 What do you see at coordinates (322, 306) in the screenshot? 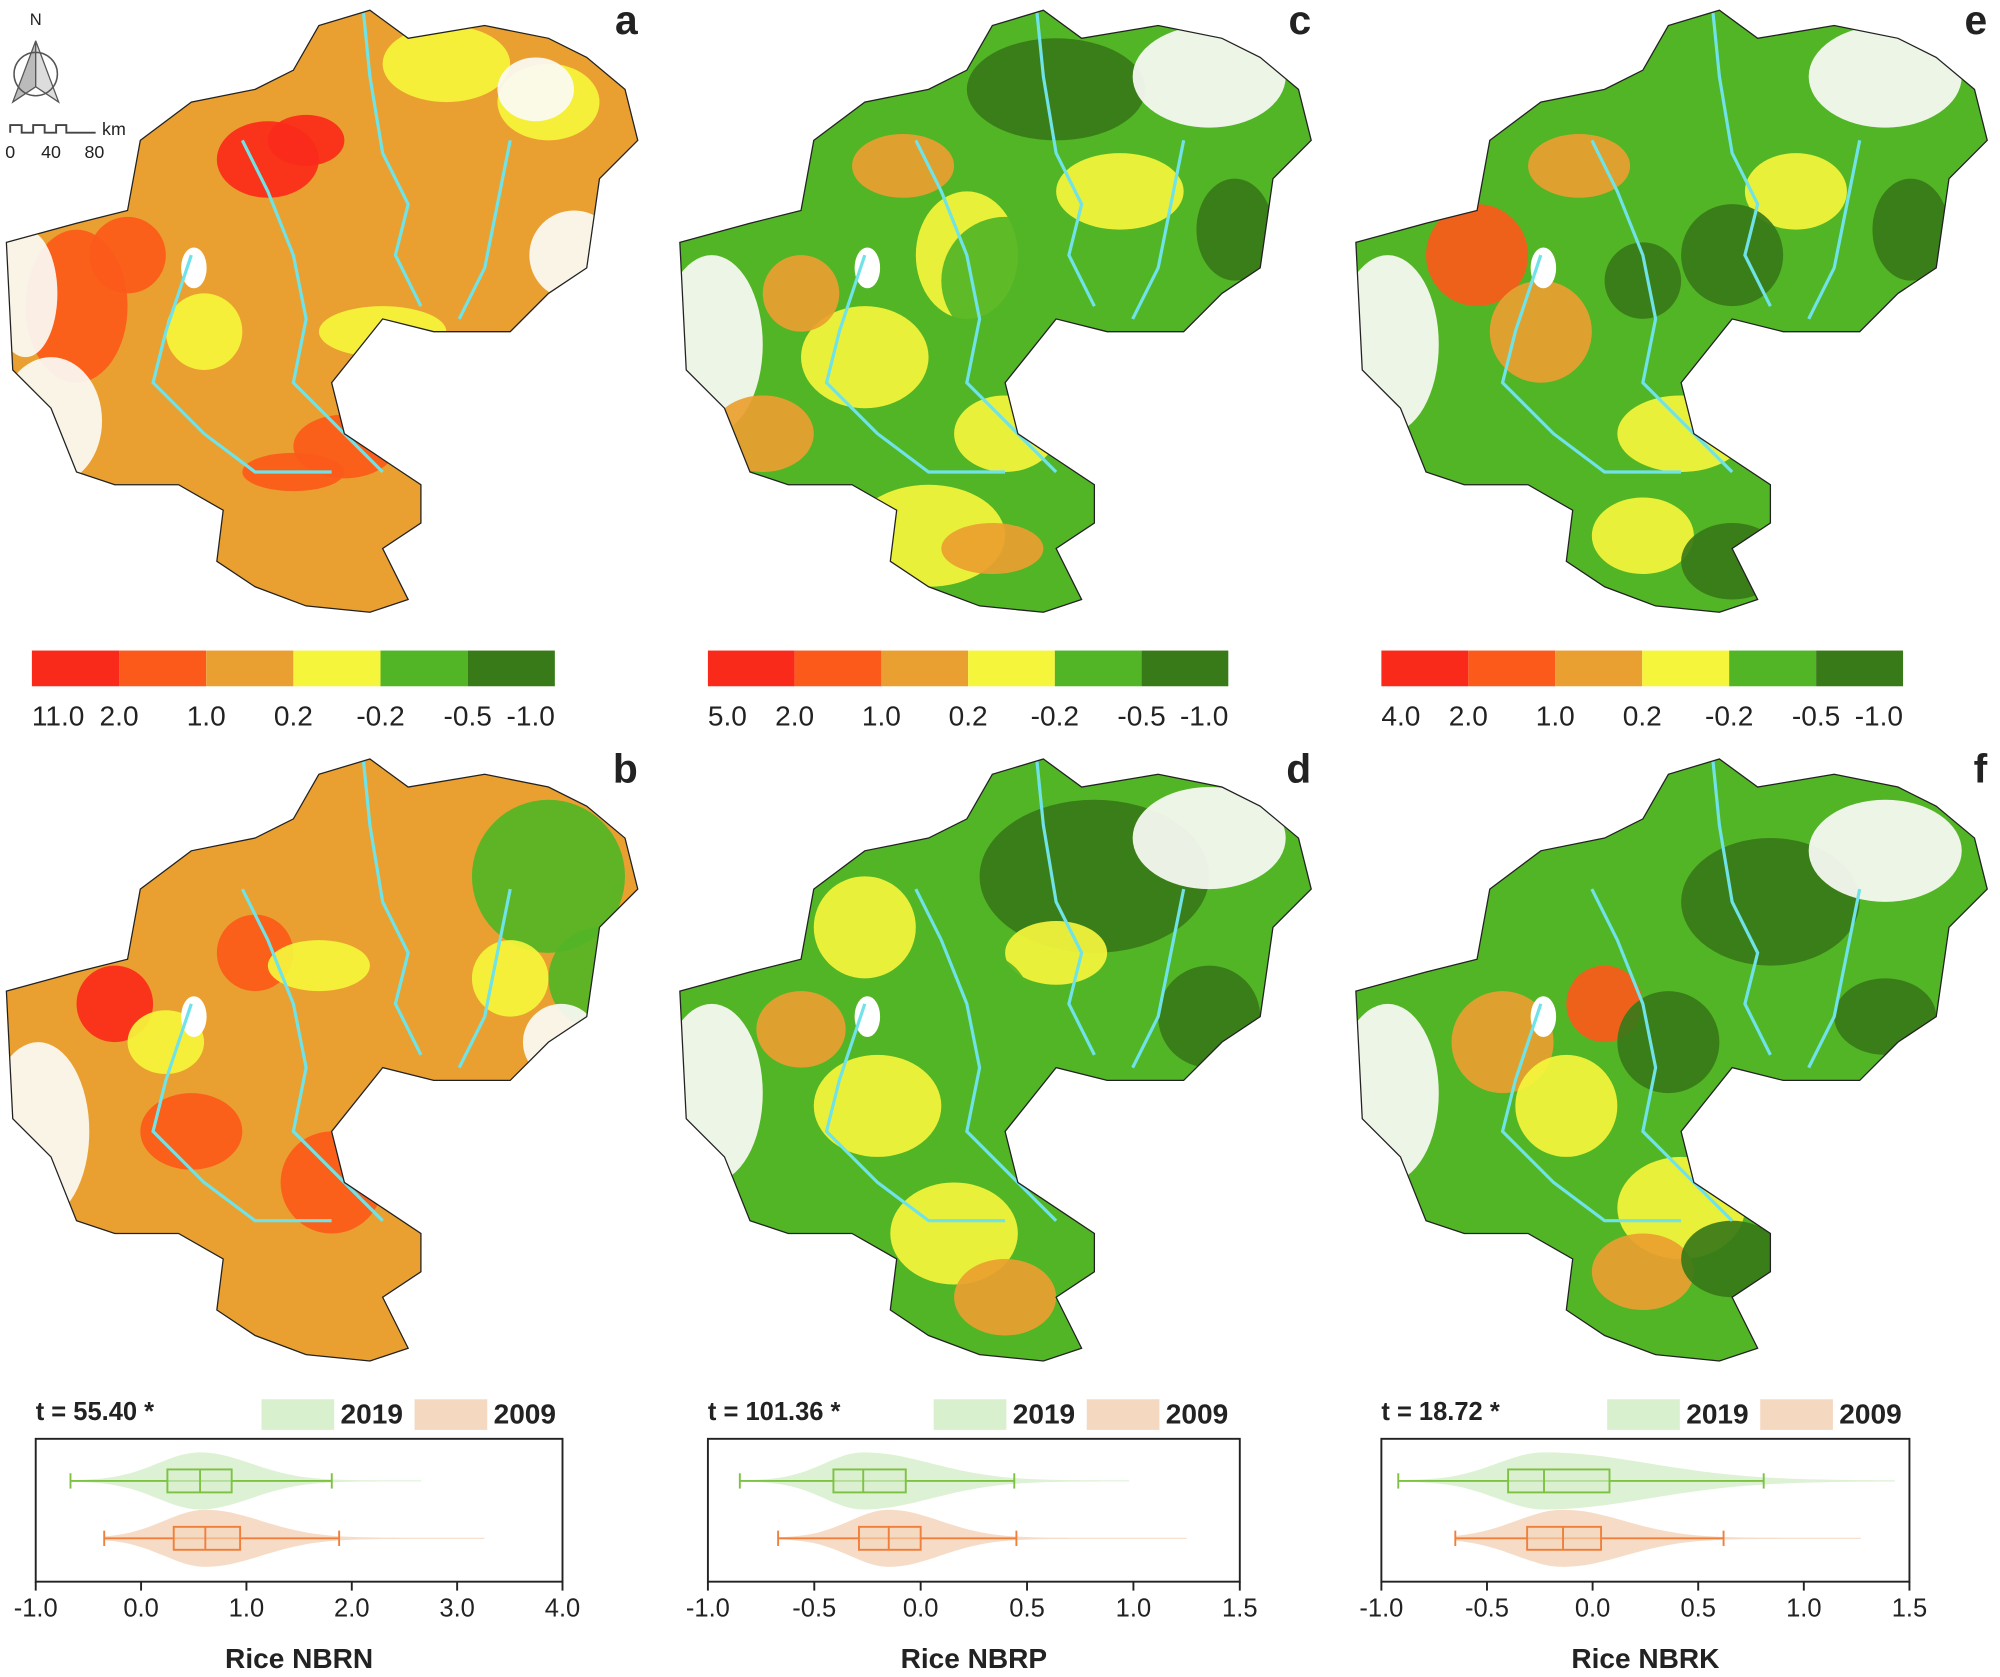
I see `map-panel: a` at bounding box center [322, 306].